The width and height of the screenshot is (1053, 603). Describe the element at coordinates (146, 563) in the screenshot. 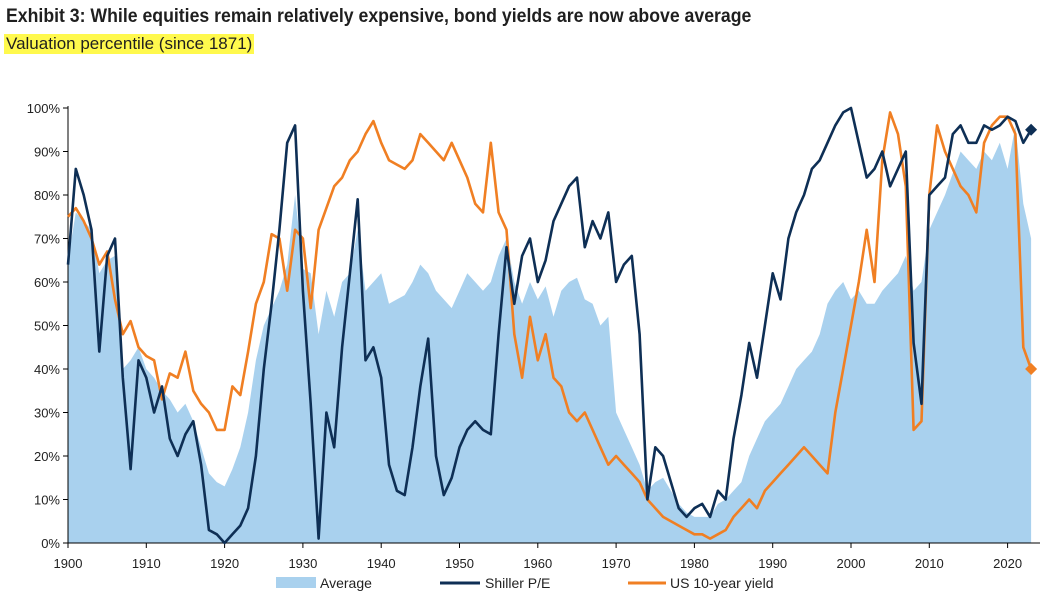

I see `x-tick-label: 1910` at that location.